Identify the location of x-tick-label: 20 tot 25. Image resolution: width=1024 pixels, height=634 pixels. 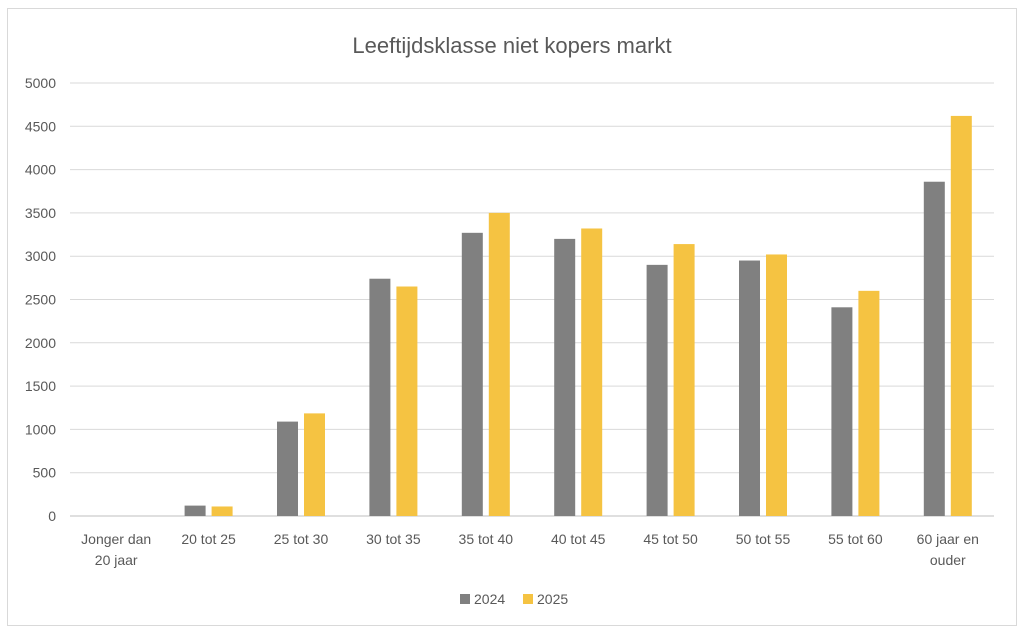
(208, 539).